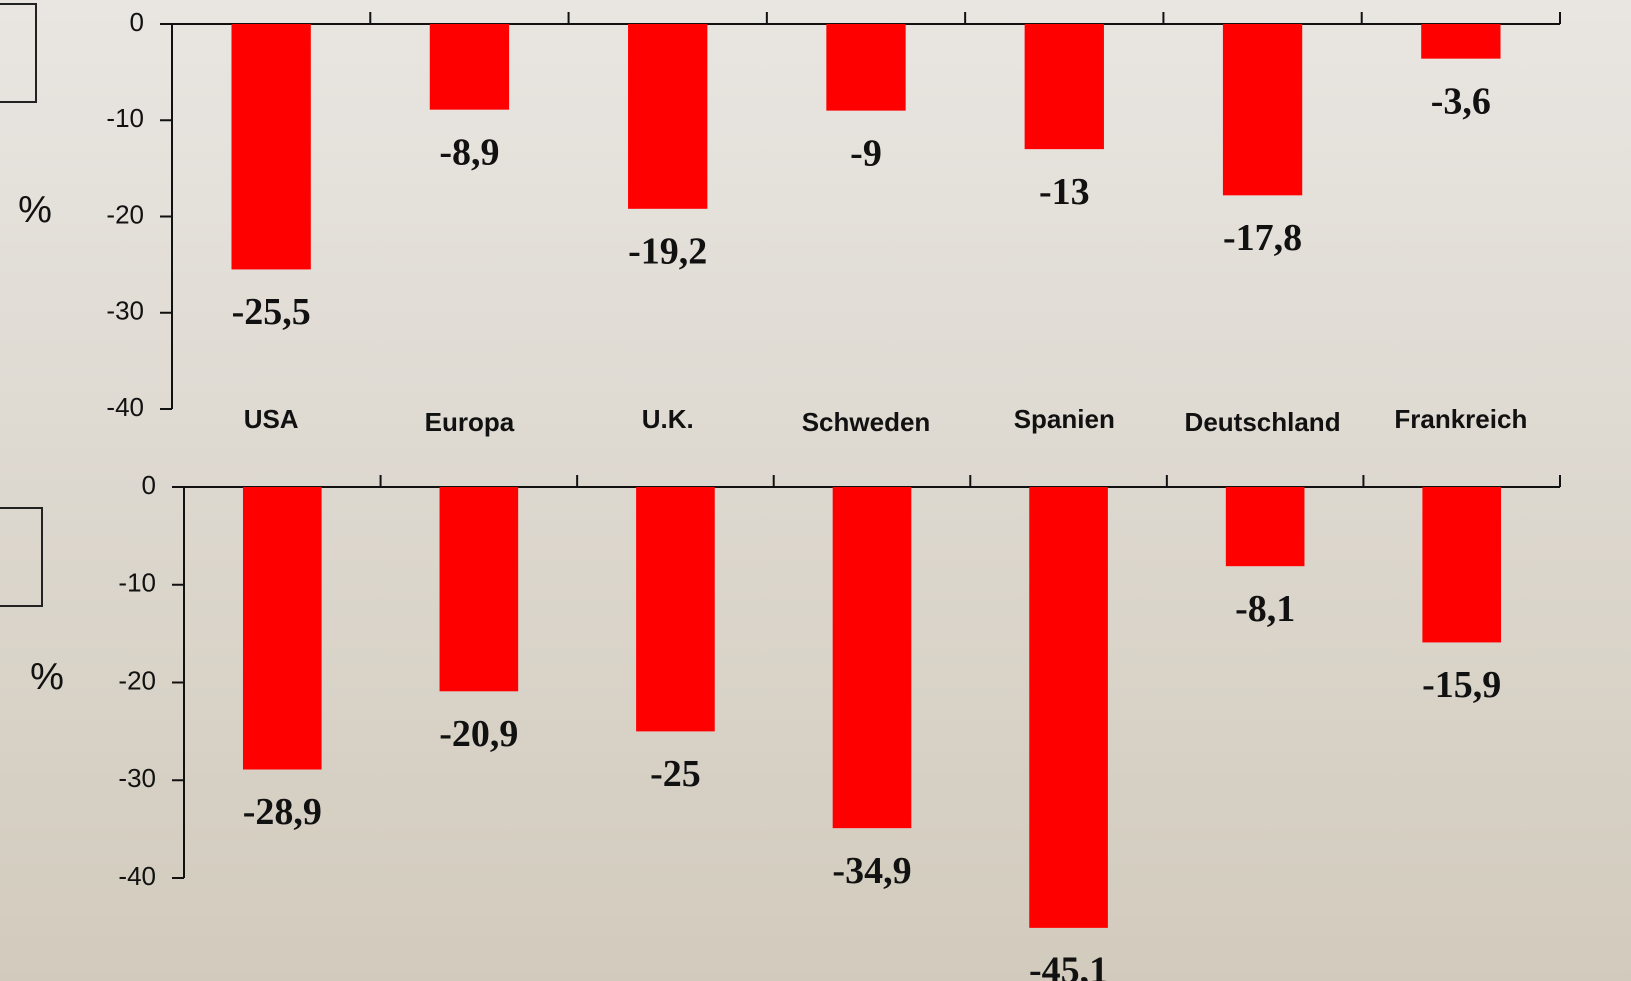 The height and width of the screenshot is (981, 1631). Describe the element at coordinates (871, 871) in the screenshot. I see `value-label: -34,9` at that location.